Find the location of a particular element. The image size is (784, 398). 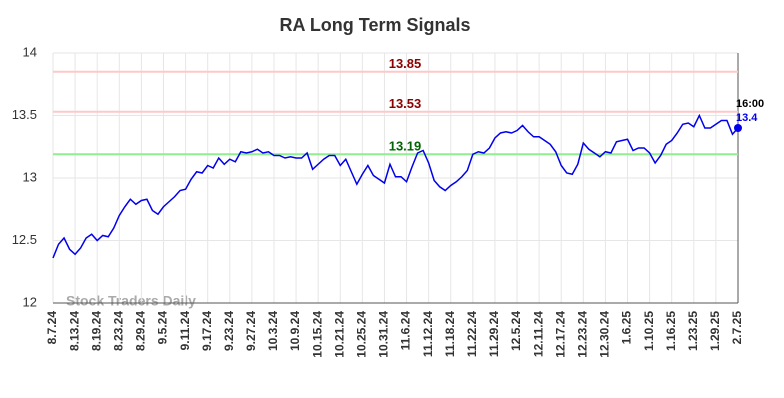

x-tick-label: 9.17.24 is located at coordinates (207, 331).